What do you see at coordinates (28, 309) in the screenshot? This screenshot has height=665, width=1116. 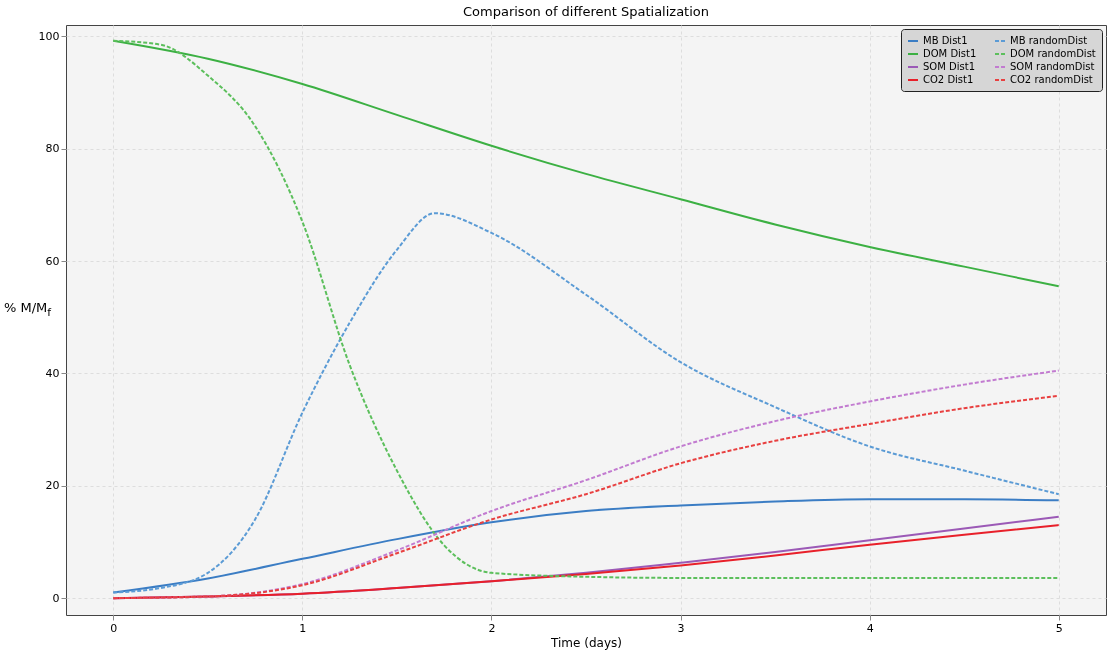 I see `y-axis-title: % M/M$_{f}$` at bounding box center [28, 309].